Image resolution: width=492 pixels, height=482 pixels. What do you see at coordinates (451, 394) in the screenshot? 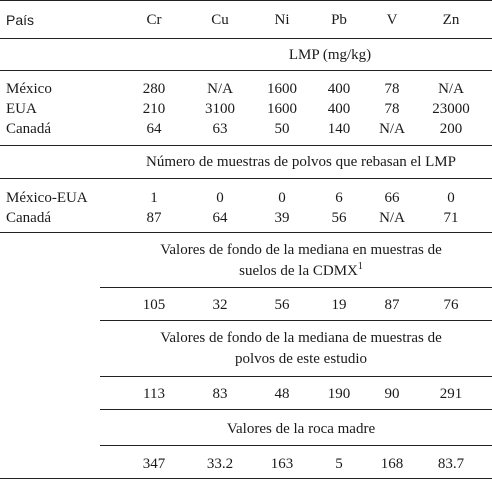
I see `table-cell: 291` at bounding box center [451, 394].